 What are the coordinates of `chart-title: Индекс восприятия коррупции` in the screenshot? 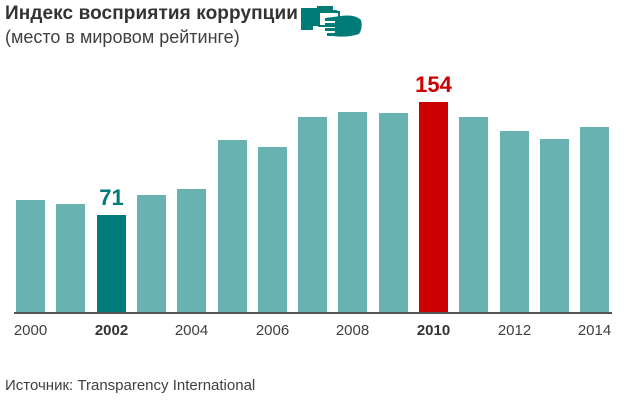 It's located at (152, 13).